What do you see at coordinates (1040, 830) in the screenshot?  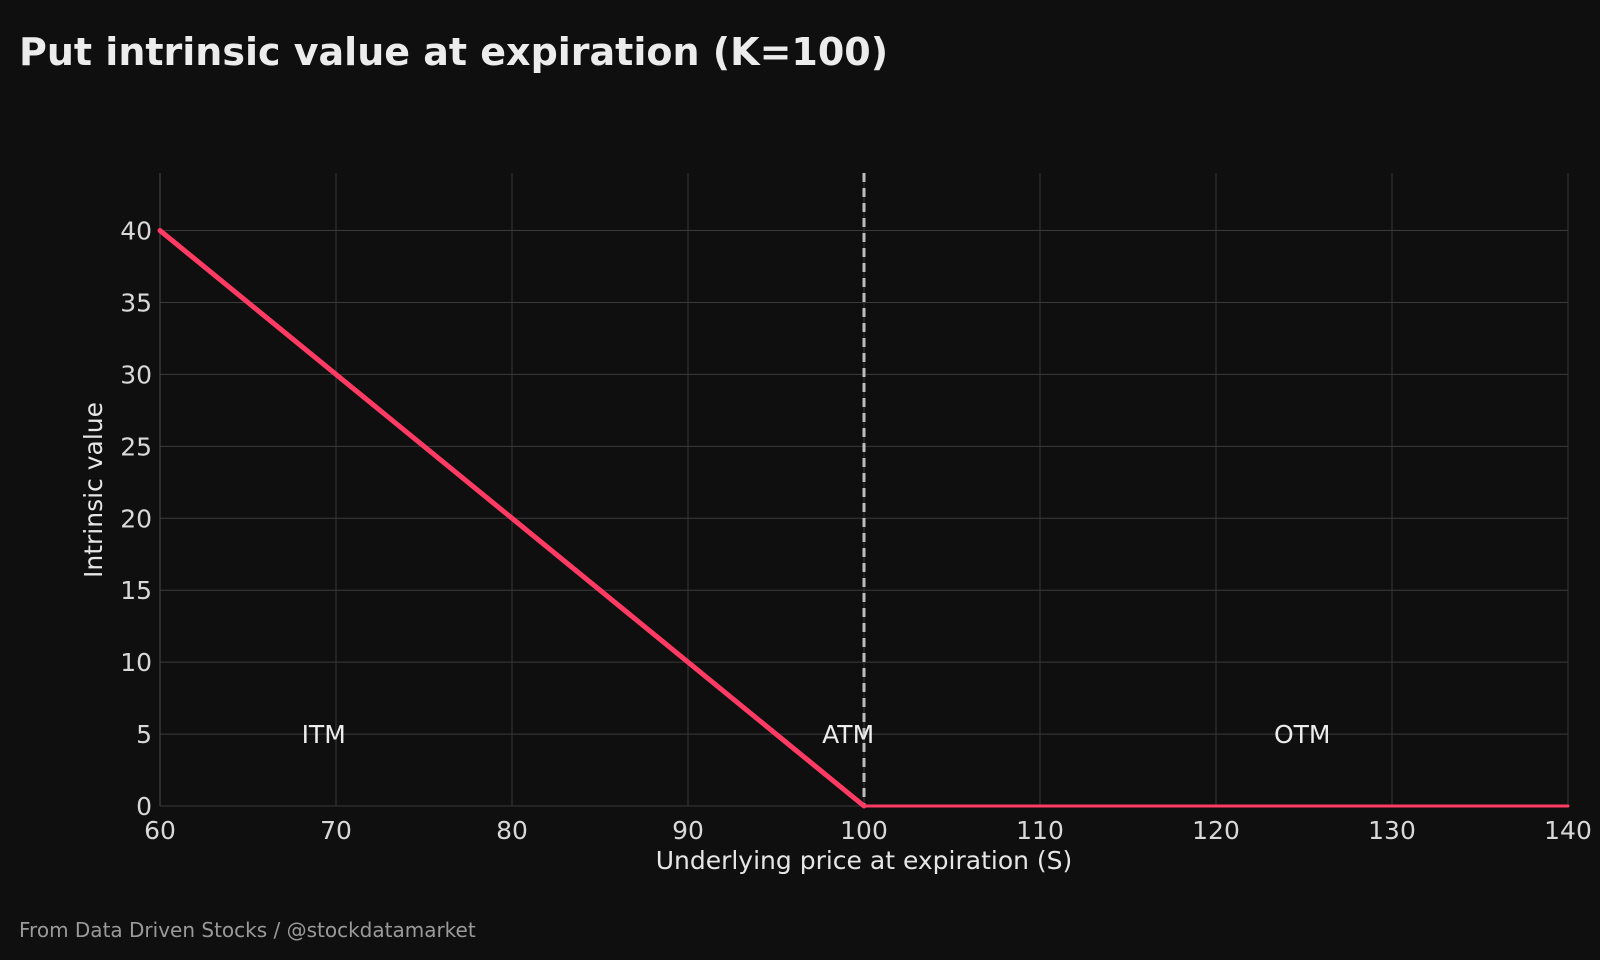 I see `x-tick-label: 110` at bounding box center [1040, 830].